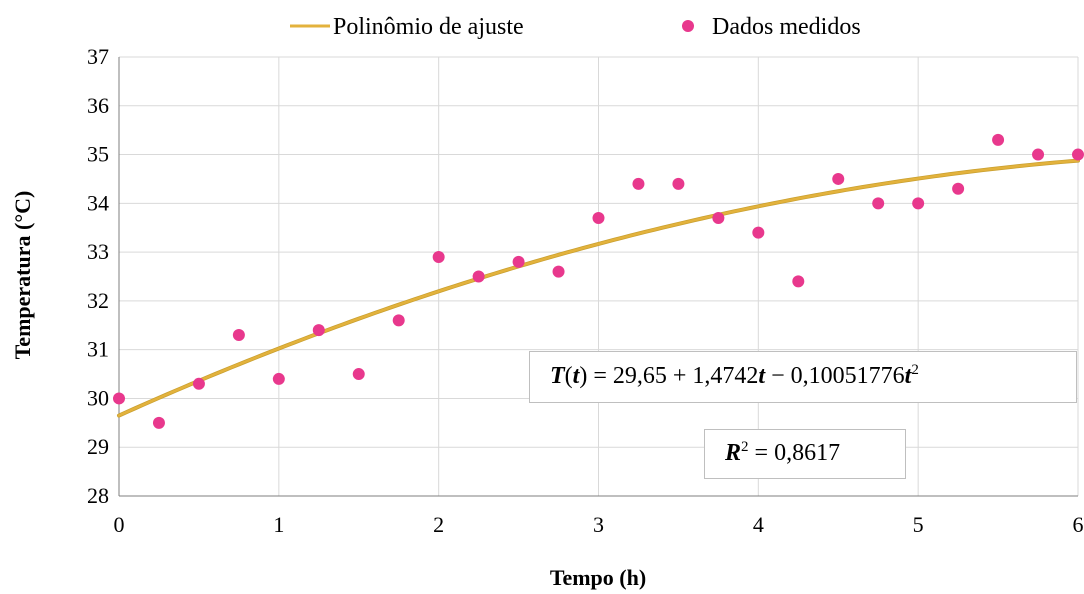  I want to click on y-tick-label: 30, so click(98, 397).